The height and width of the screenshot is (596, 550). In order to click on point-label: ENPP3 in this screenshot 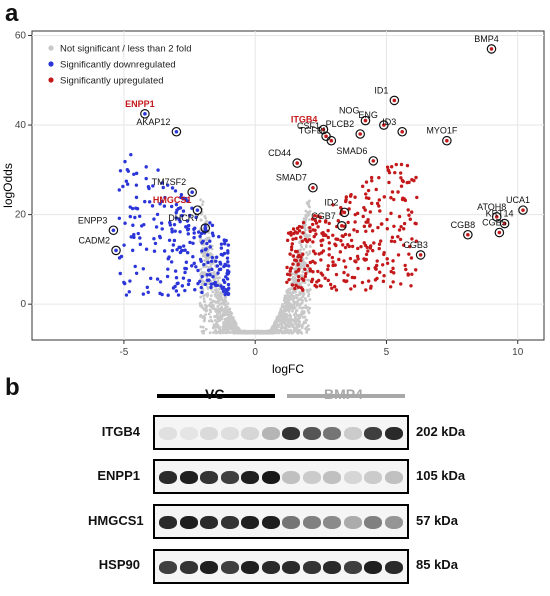, I will do `click(93, 220)`.